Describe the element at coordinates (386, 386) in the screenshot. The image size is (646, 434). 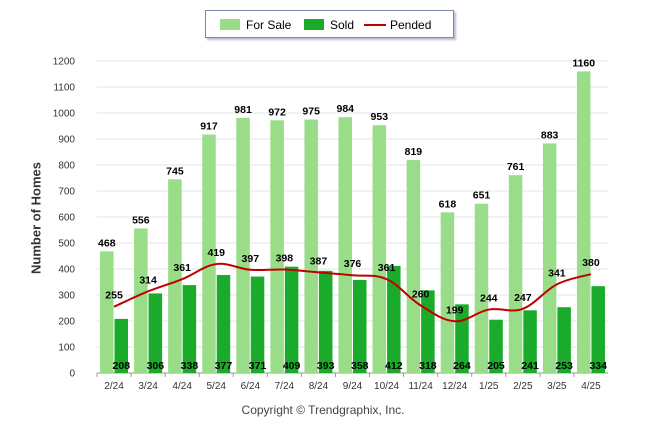
I see `x-tick-label: 10/24` at that location.